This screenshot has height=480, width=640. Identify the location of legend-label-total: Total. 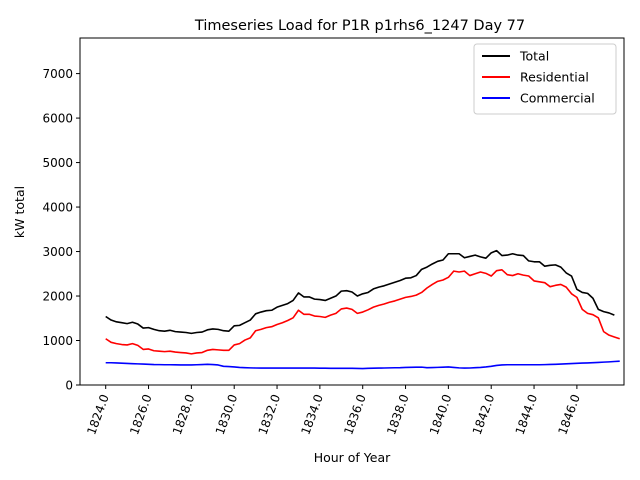
(534, 56).